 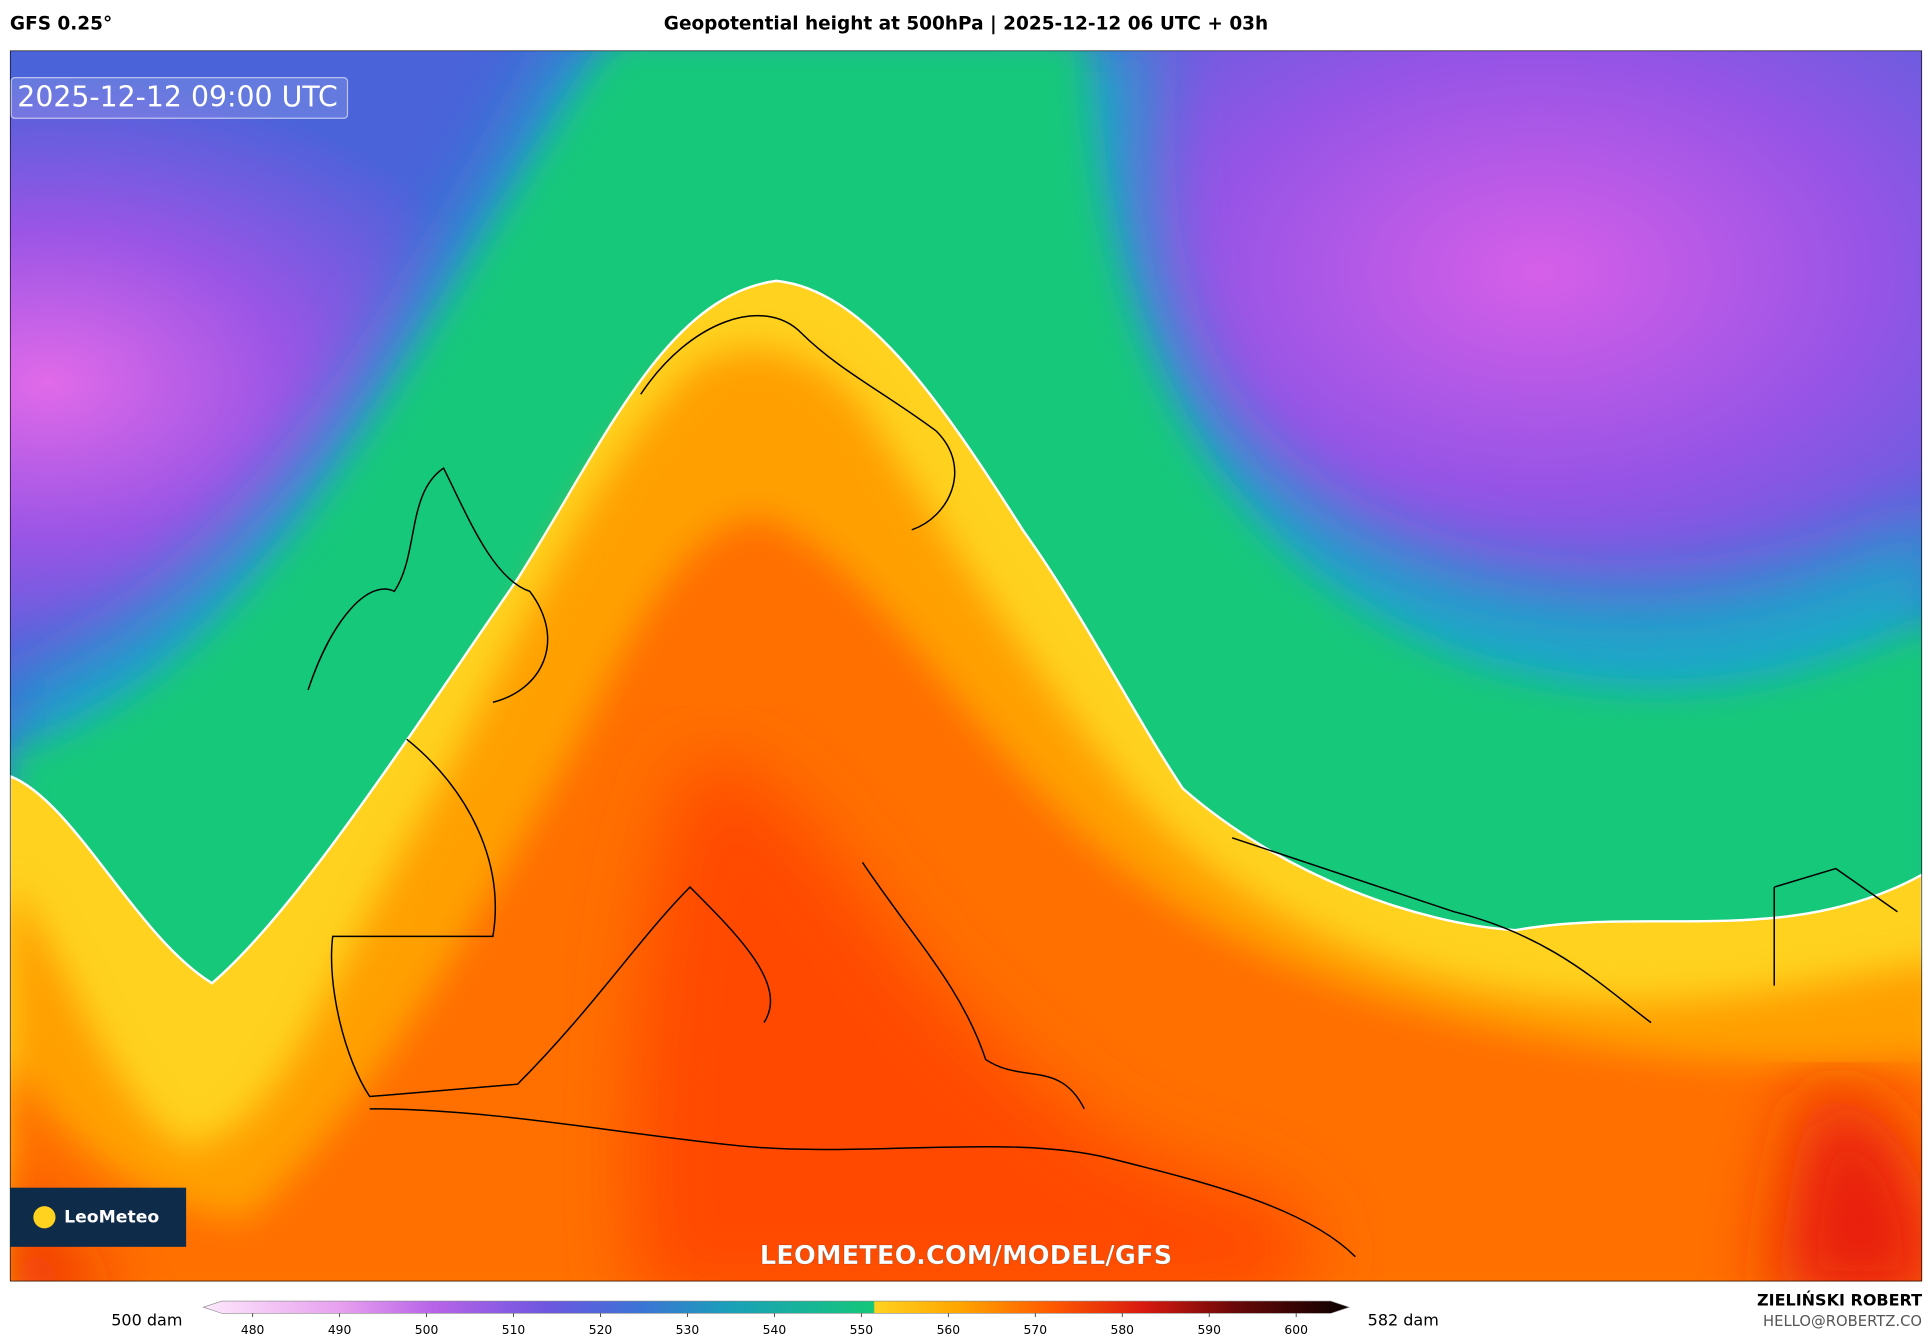 I want to click on colorbar-tick-label: 550, so click(x=862, y=1330).